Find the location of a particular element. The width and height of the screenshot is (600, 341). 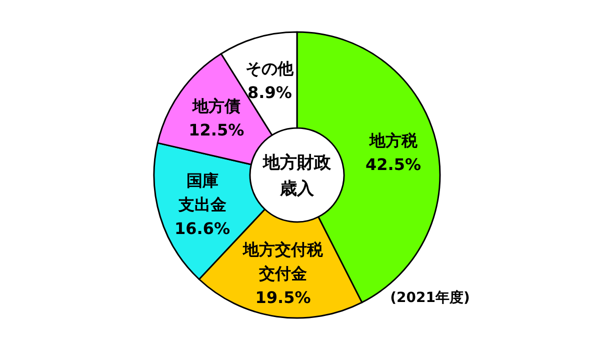

slice-label: 地方交付税交付金 is located at coordinates (283, 262).